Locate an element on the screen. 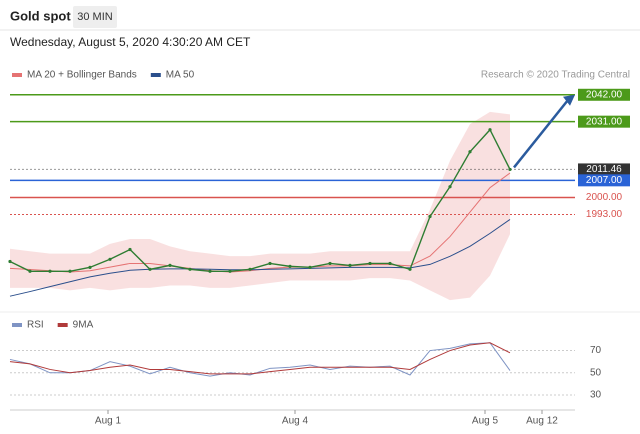  ma-line is located at coordinates (260, 258).